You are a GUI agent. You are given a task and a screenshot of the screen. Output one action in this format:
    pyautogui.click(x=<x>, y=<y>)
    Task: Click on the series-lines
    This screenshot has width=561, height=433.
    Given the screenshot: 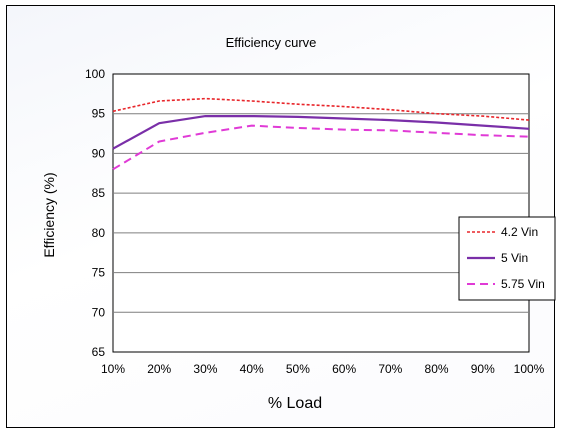 What is the action you would take?
    pyautogui.click(x=321, y=134)
    